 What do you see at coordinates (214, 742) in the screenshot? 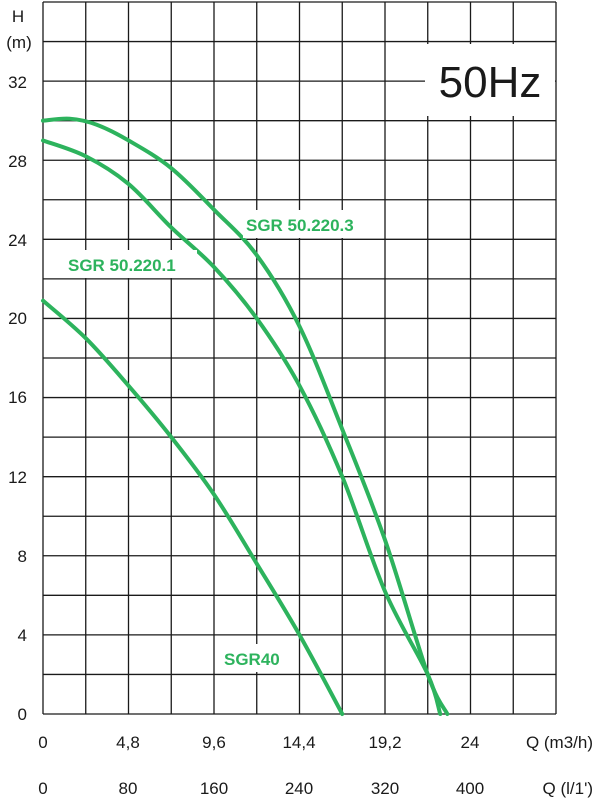
I see `x-tick-label: 9,6` at bounding box center [214, 742].